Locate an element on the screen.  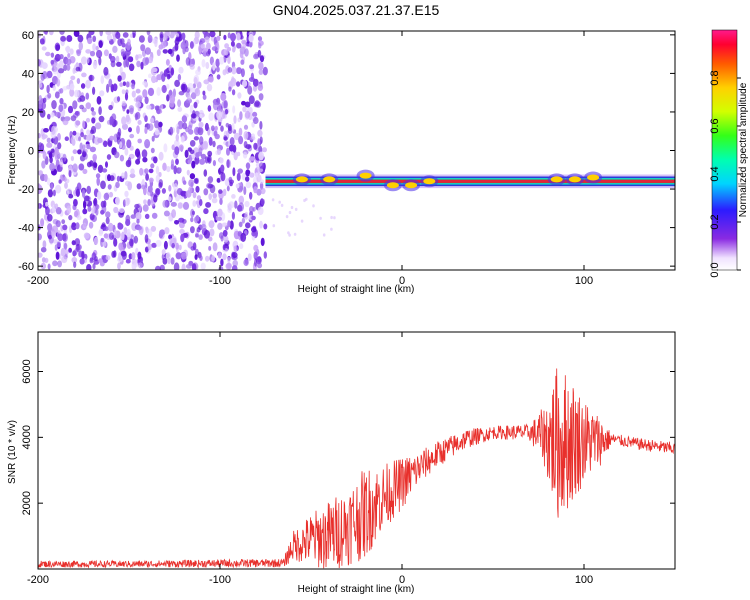
x-tick-label: -200 is located at coordinates (38, 281).